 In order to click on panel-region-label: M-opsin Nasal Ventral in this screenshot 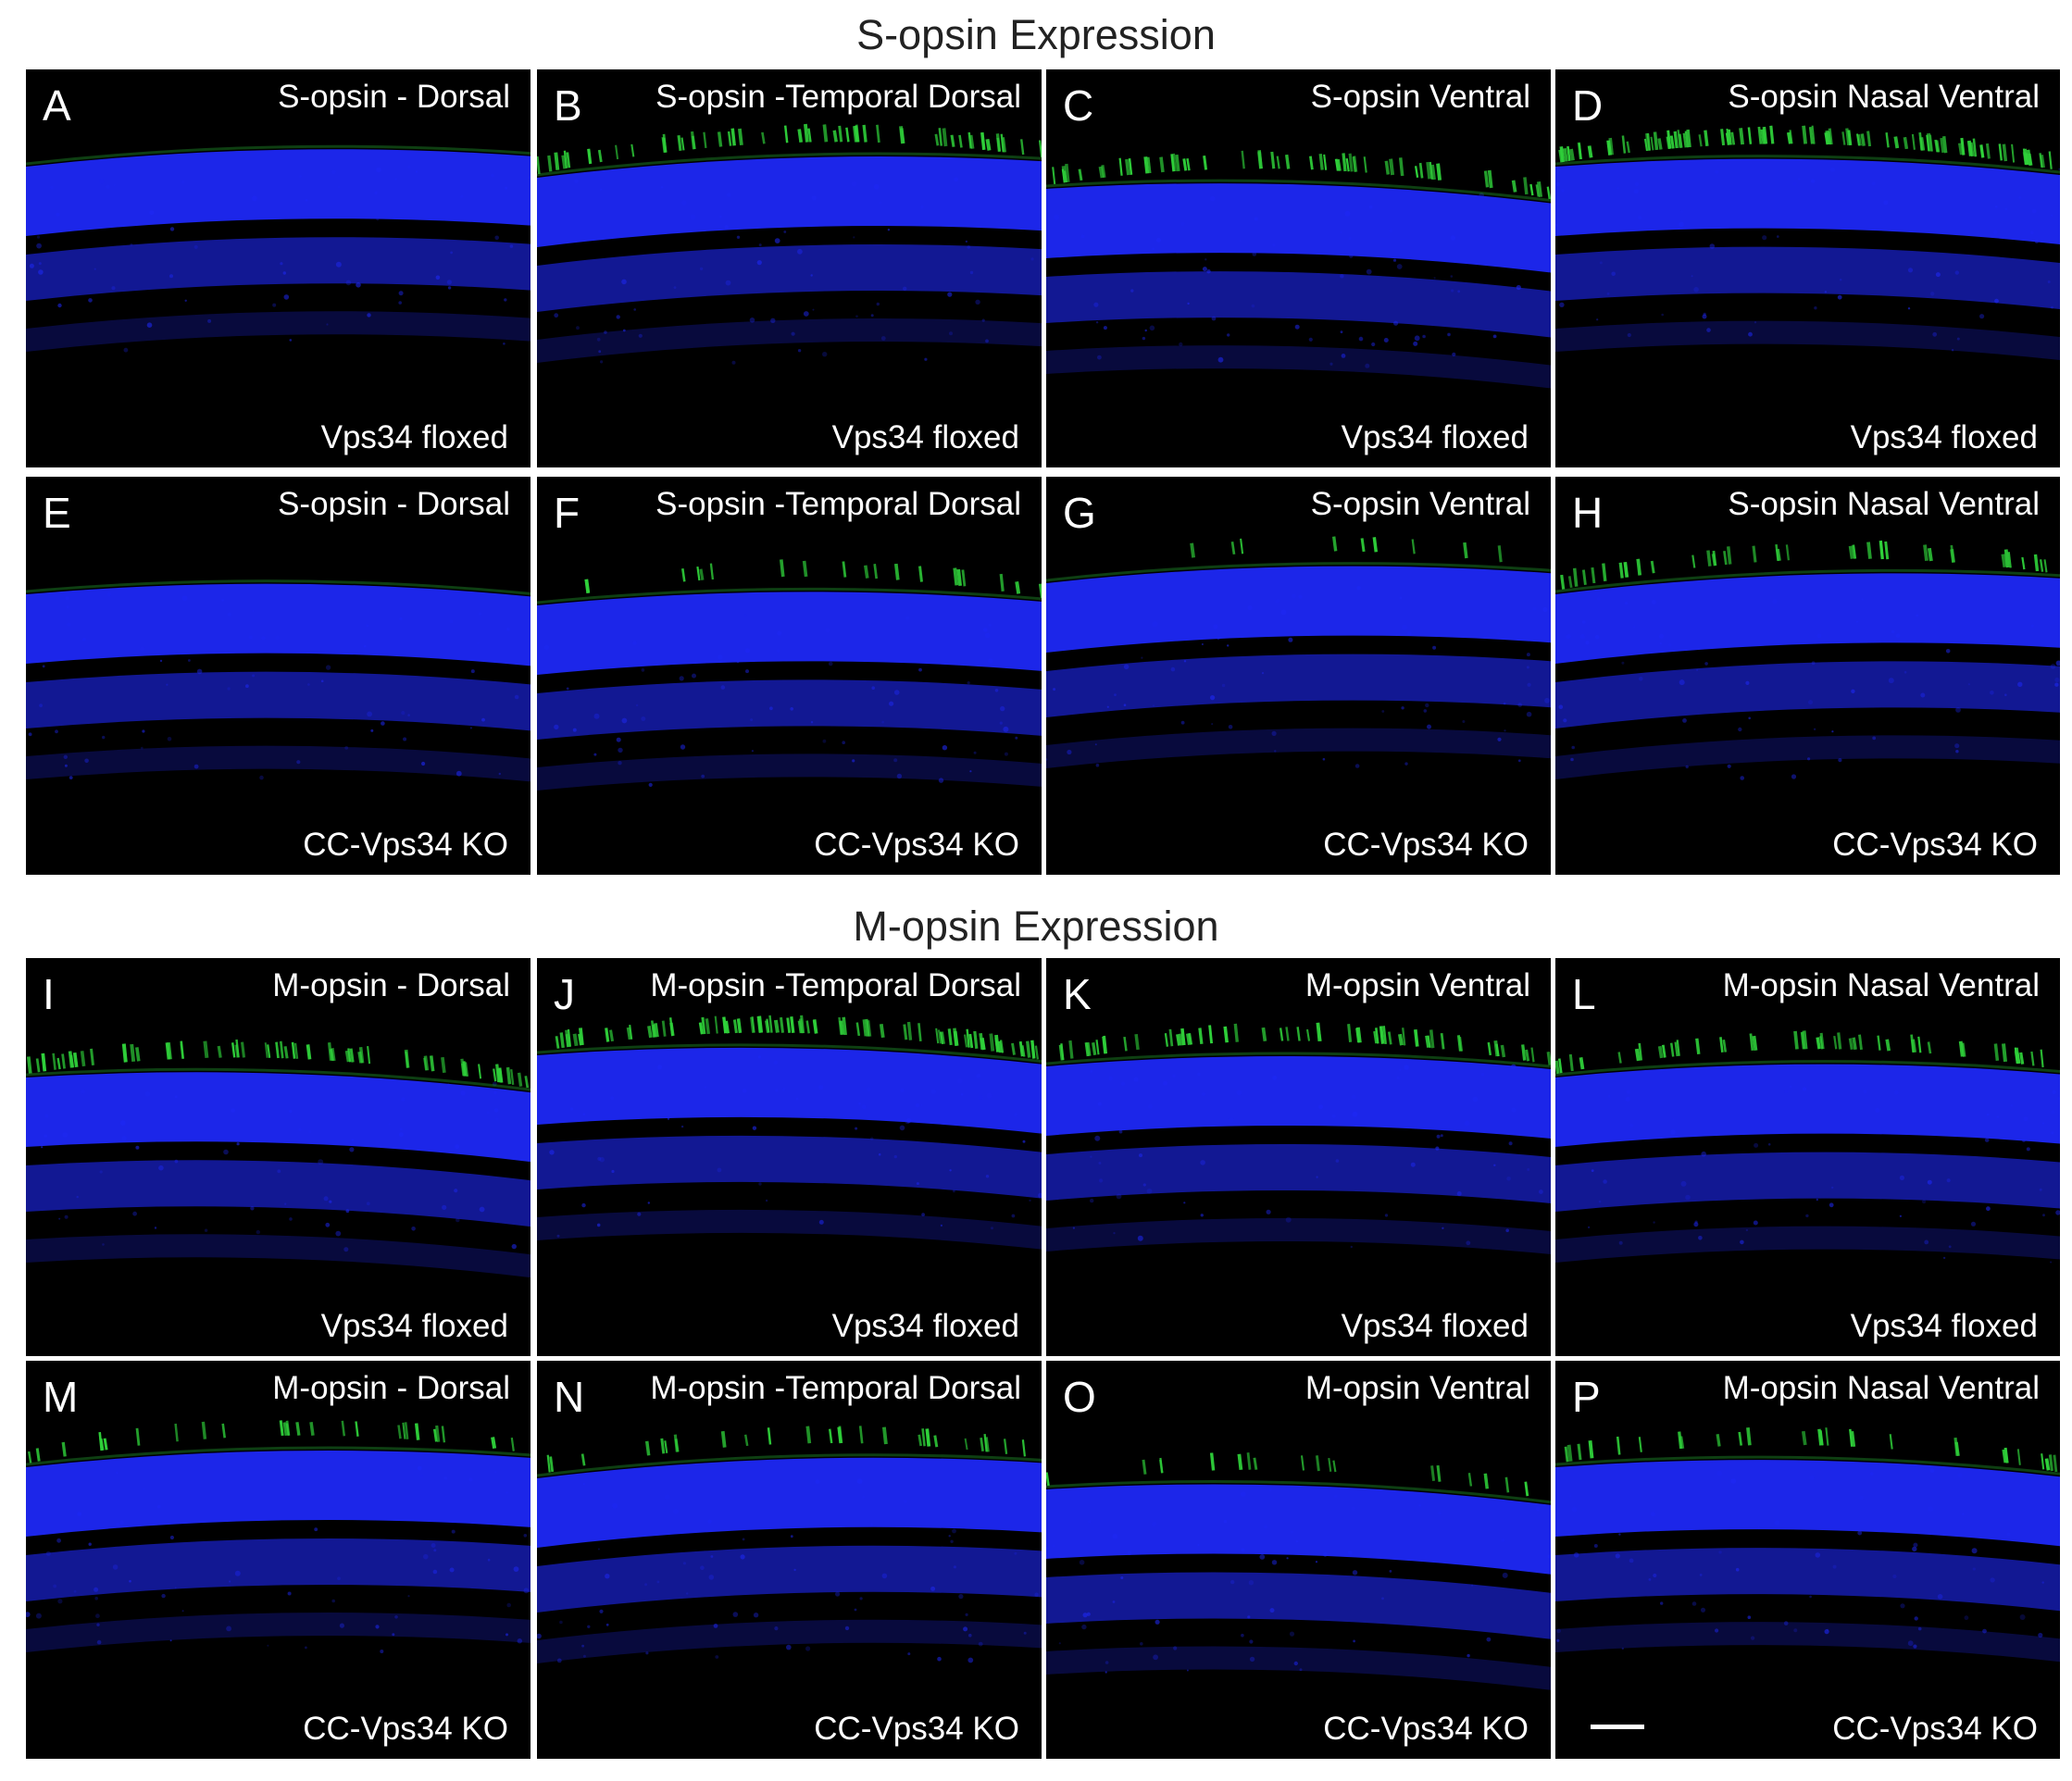, I will do `click(1881, 1388)`.